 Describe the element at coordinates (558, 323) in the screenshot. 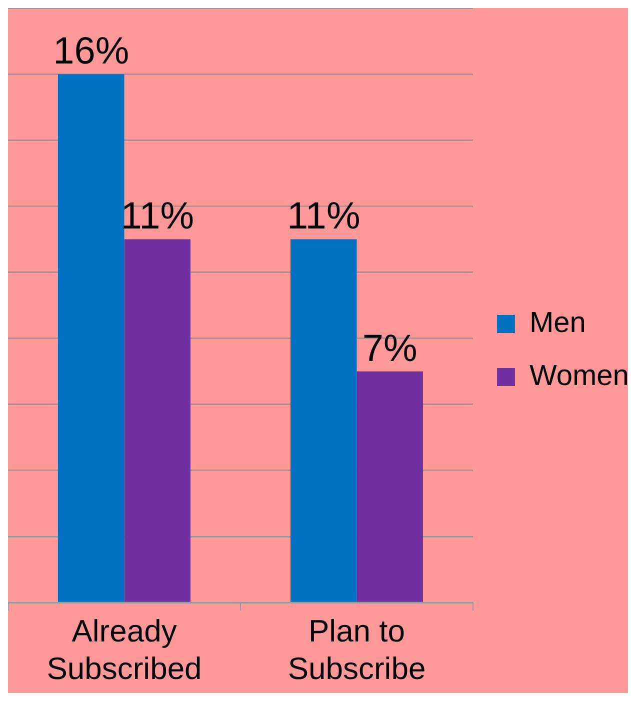

I see `legend-label: Men` at that location.